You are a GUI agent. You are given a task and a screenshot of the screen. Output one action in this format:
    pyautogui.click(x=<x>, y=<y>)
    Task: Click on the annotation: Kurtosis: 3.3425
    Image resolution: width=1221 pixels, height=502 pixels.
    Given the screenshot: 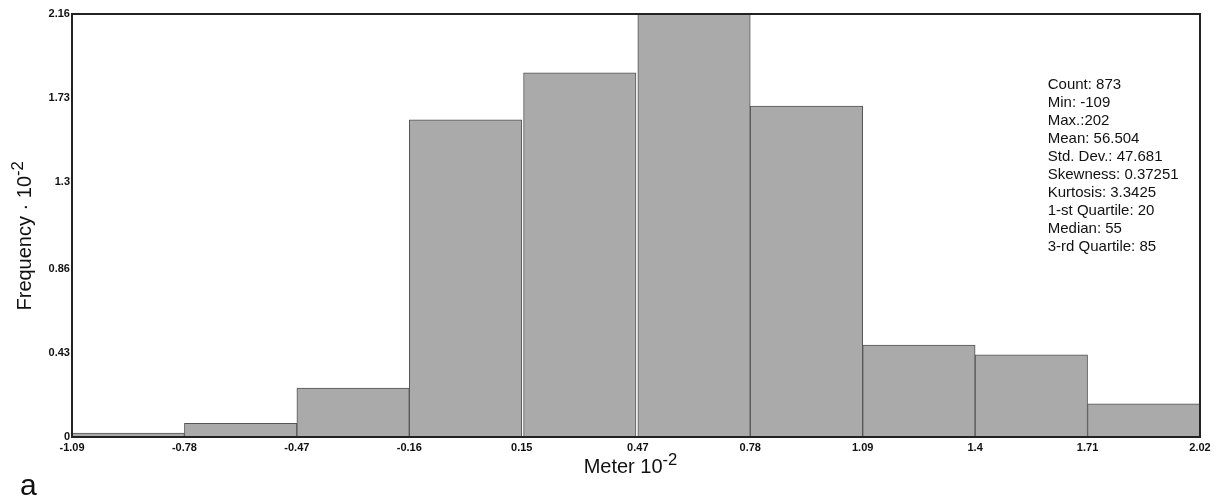 What is the action you would take?
    pyautogui.click(x=1102, y=192)
    